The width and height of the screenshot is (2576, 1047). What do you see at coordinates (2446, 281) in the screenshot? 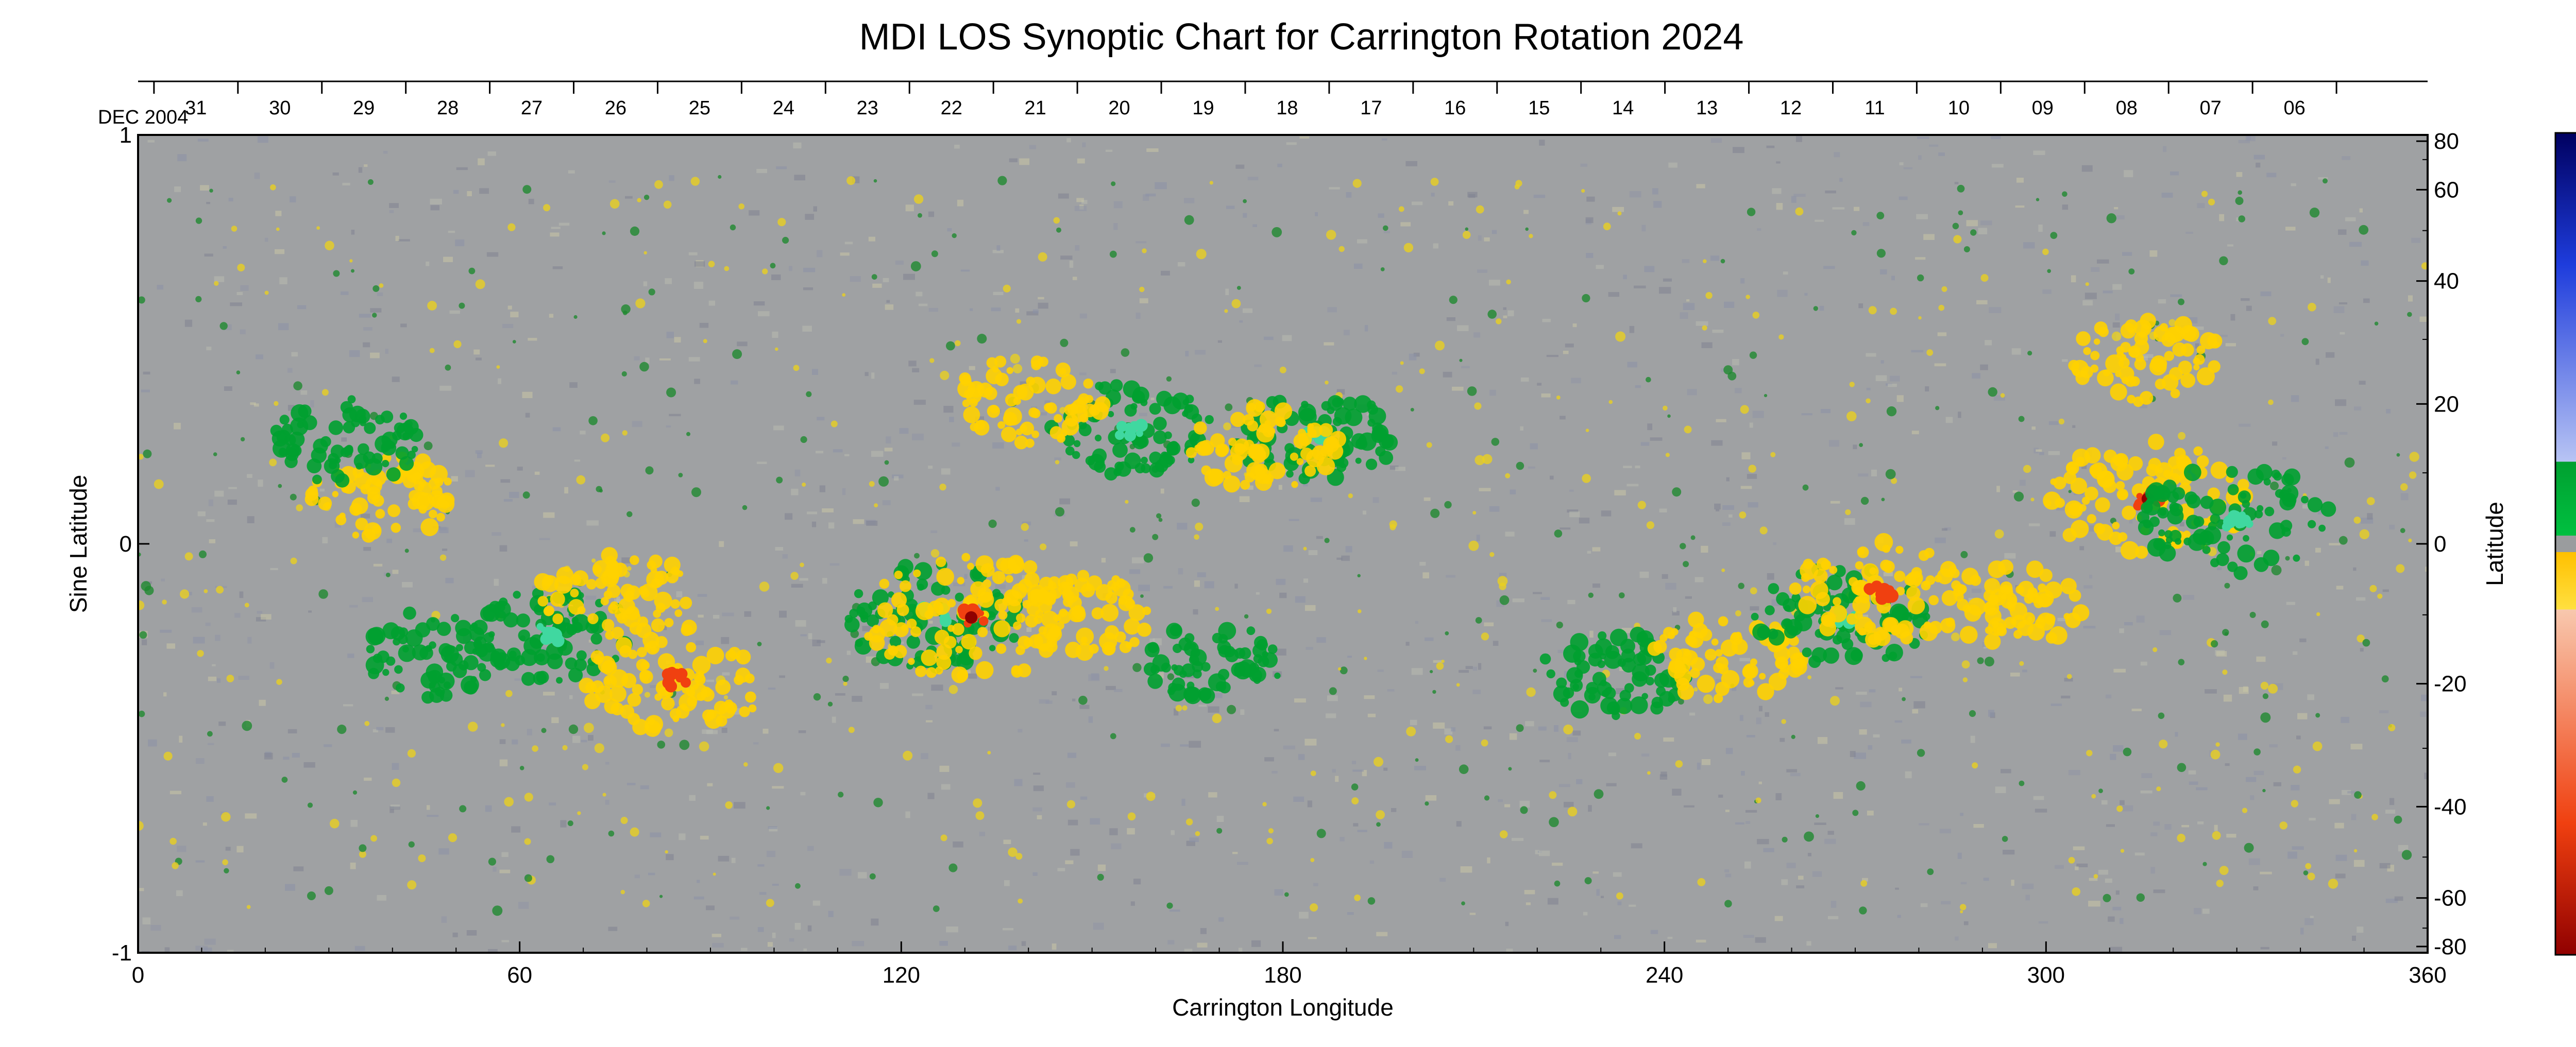
I see `lat-tick-label: 40` at bounding box center [2446, 281].